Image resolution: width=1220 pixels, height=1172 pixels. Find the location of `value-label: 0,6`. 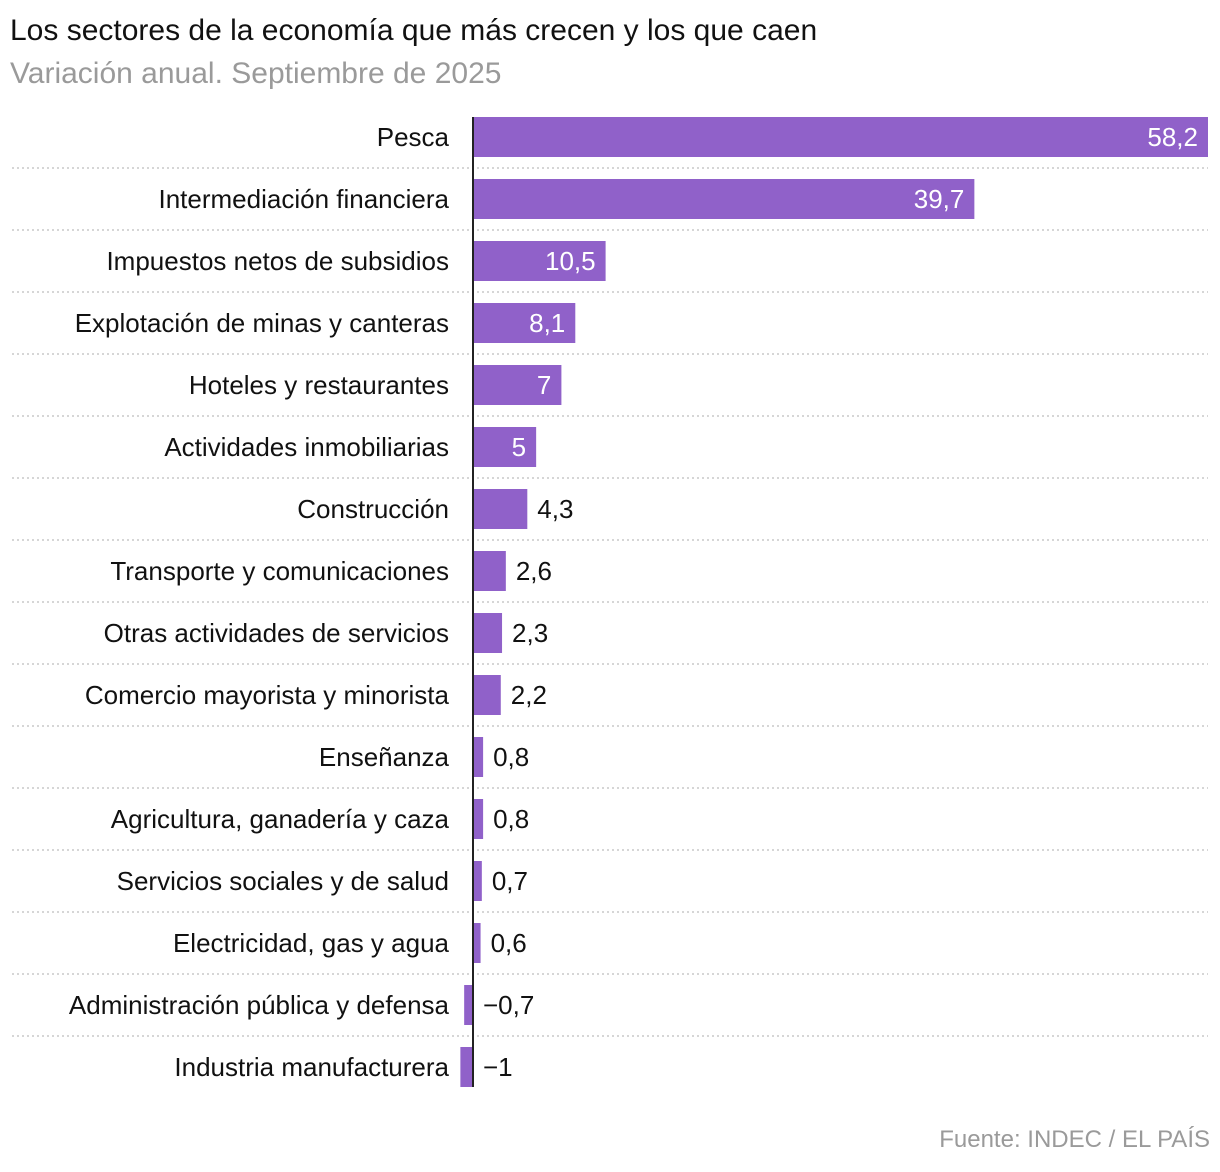

value-label: 0,6 is located at coordinates (509, 943).